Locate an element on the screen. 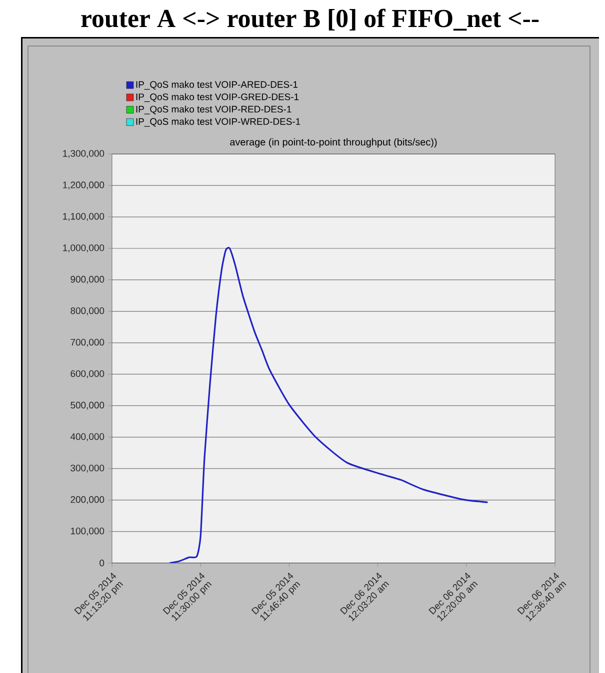  y-tick-label: 300,000 is located at coordinates (87, 468).